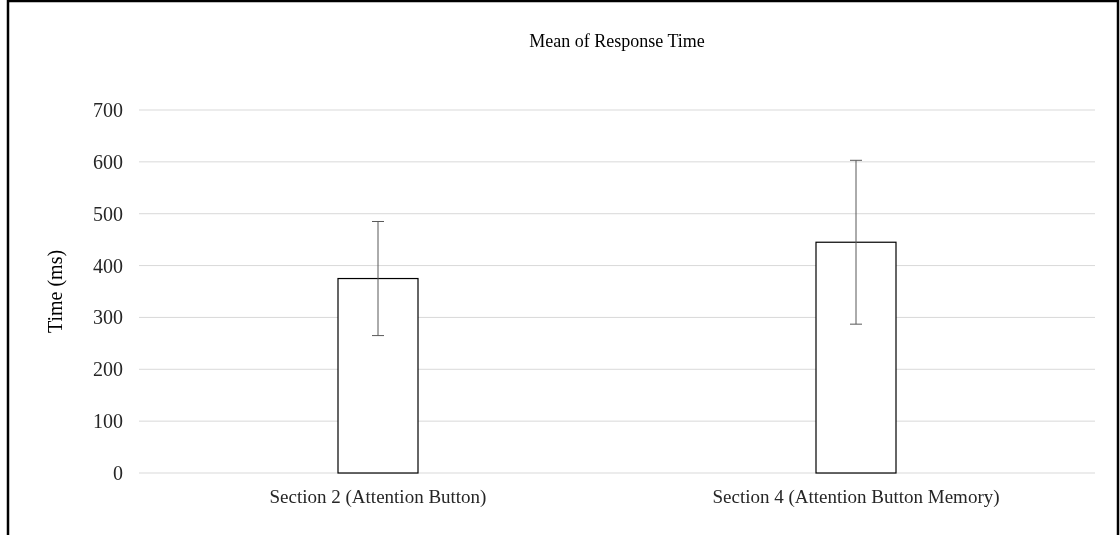 Image resolution: width=1120 pixels, height=535 pixels. Describe the element at coordinates (118, 473) in the screenshot. I see `y-tick-label: 0` at that location.